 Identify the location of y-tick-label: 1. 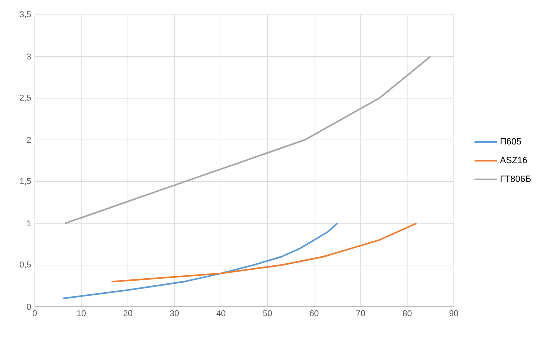
(29, 223).